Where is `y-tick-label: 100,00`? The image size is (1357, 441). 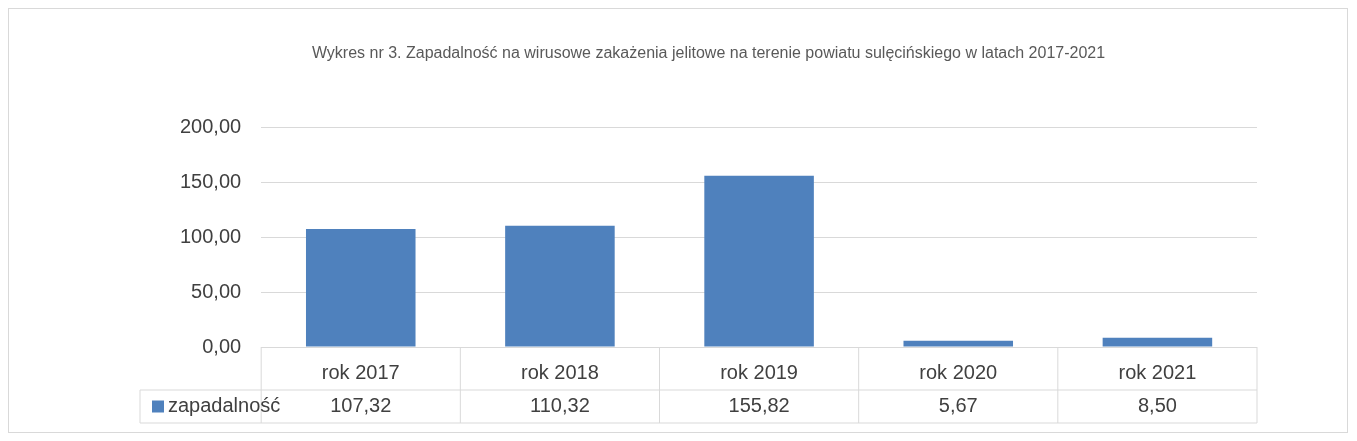 y-tick-label: 100,00 is located at coordinates (211, 235).